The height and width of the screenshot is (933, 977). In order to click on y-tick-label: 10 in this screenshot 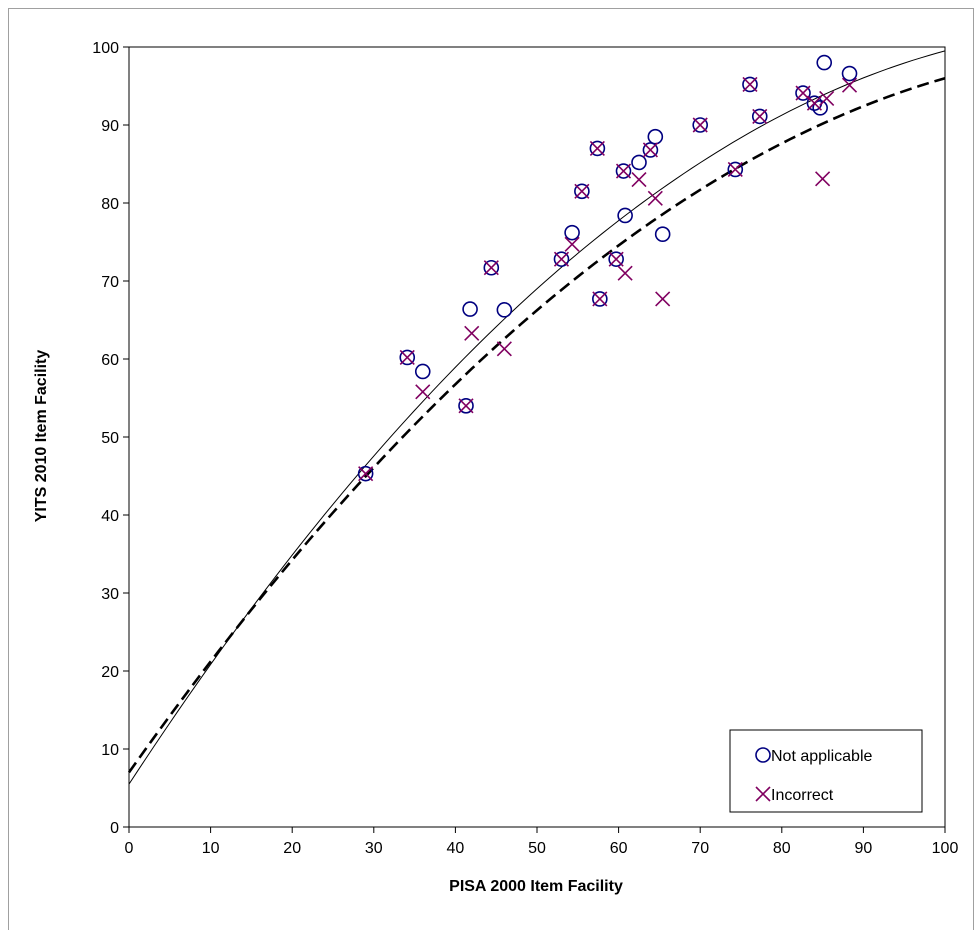, I will do `click(110, 750)`.